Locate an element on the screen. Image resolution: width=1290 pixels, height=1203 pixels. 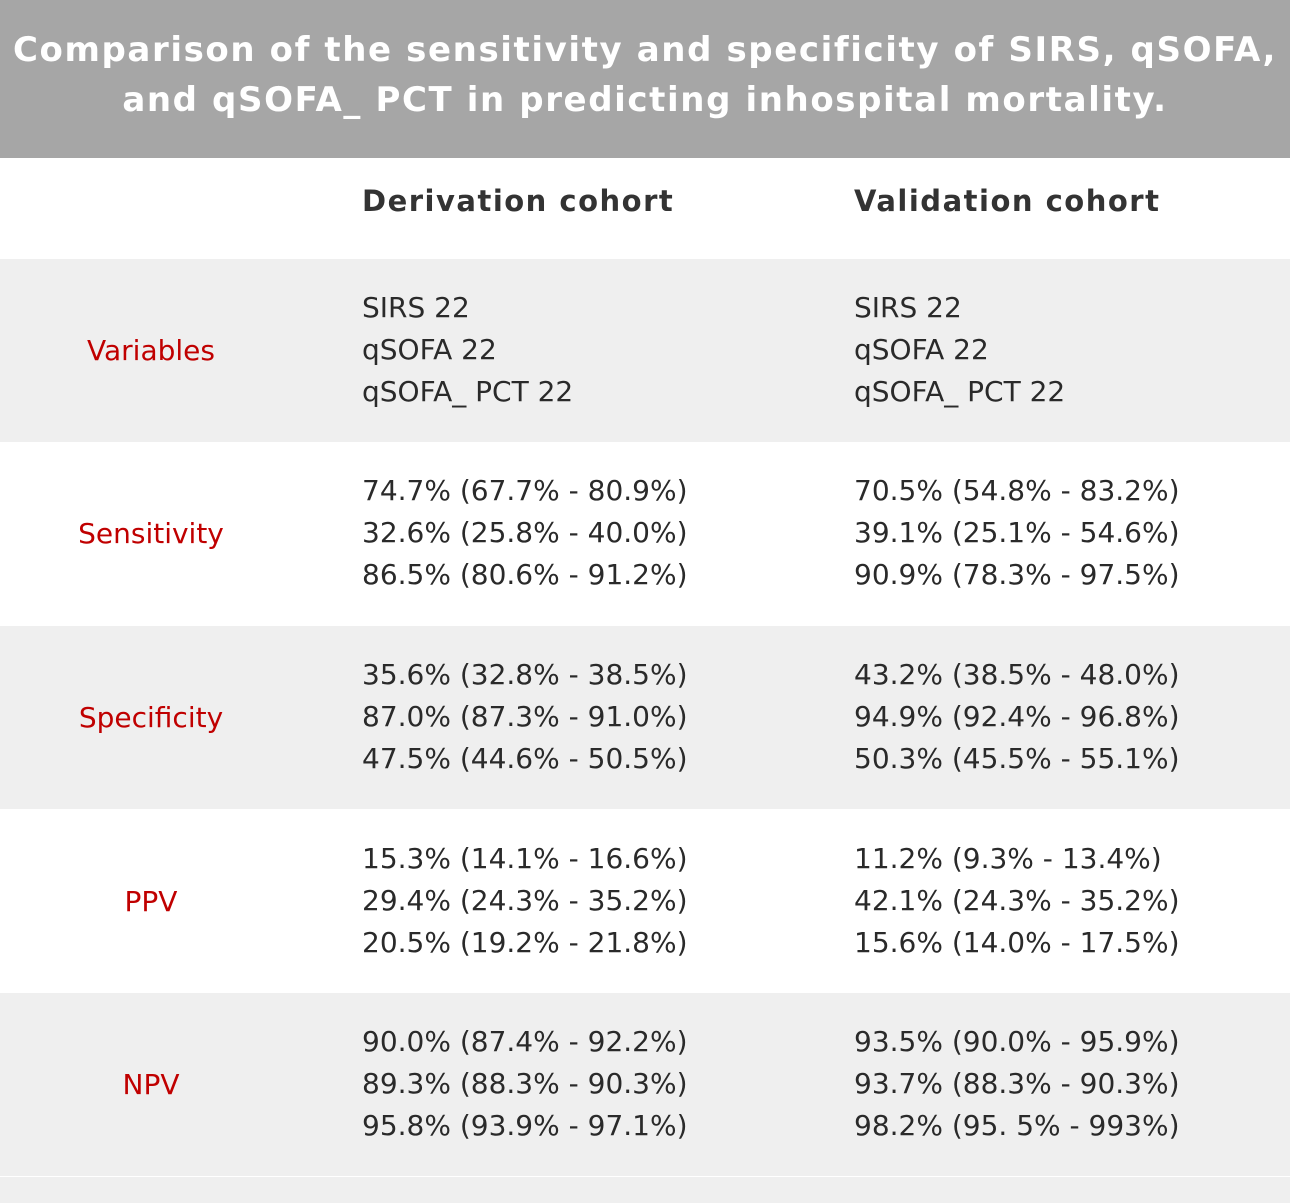
cell-value: 50.3% (45.5% - 55.1%) is located at coordinates (1017, 758).